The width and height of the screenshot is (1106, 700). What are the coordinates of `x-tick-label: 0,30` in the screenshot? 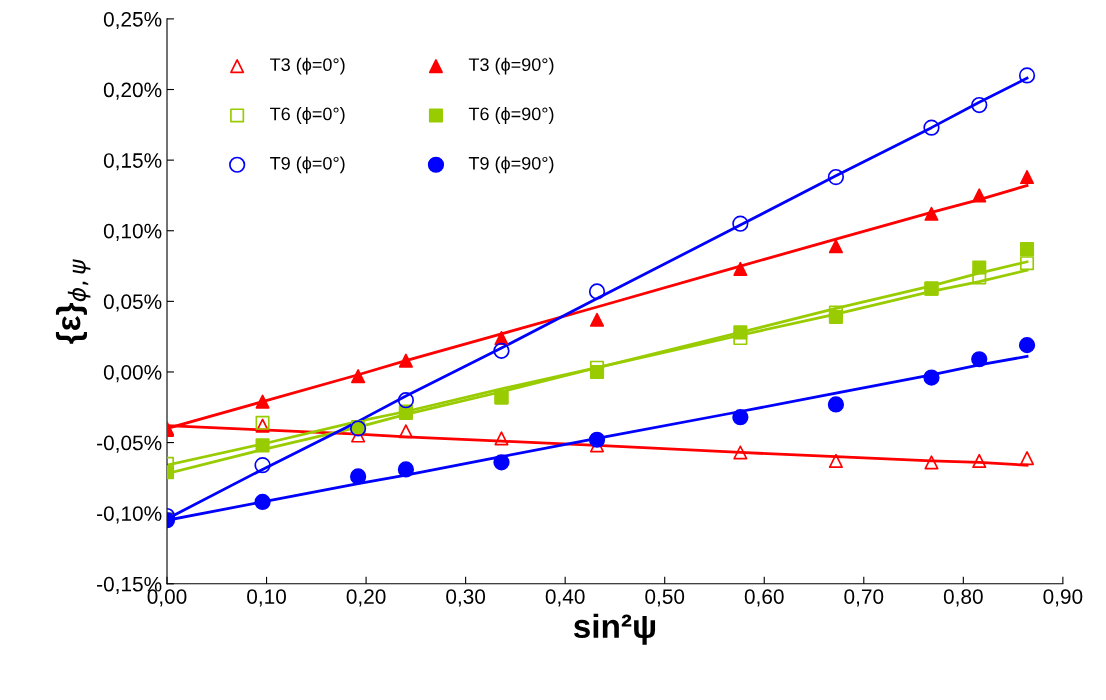 It's located at (466, 598).